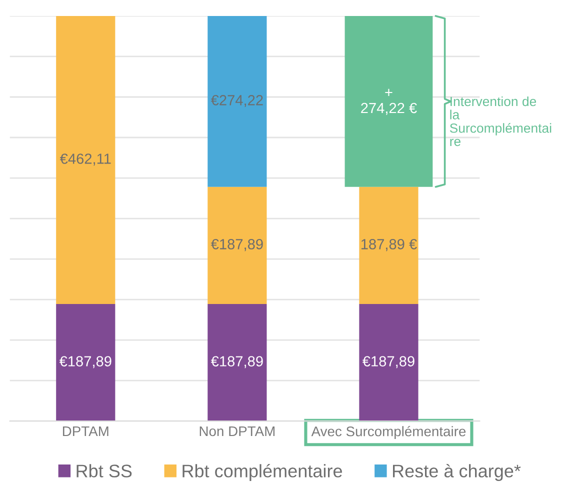  I want to click on x-tick-label: DPTAM, so click(85, 431).